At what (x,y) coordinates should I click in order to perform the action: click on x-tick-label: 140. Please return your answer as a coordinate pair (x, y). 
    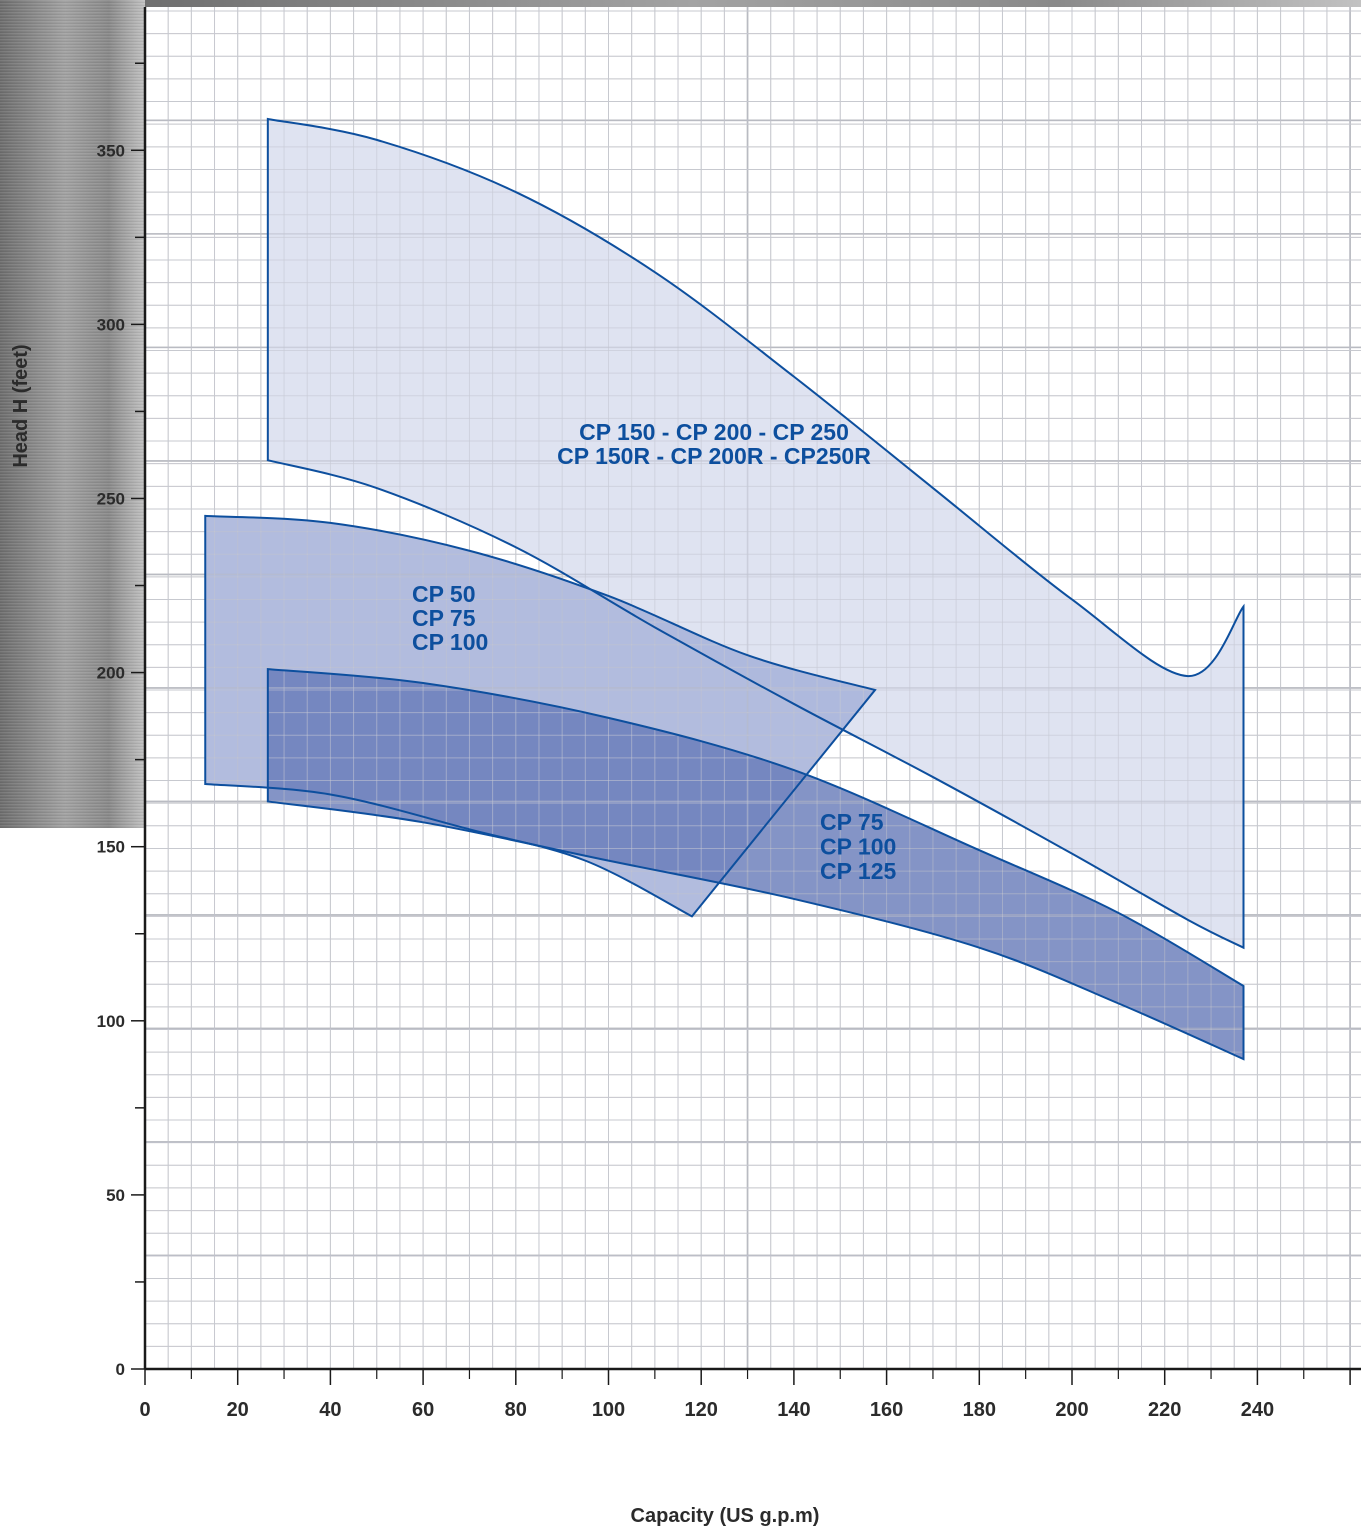
    Looking at the image, I should click on (793, 1410).